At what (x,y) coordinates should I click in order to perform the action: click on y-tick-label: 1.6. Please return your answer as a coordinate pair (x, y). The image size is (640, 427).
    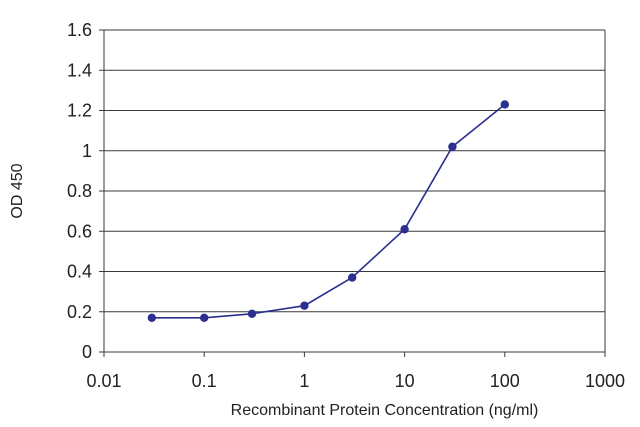
    Looking at the image, I should click on (79, 30).